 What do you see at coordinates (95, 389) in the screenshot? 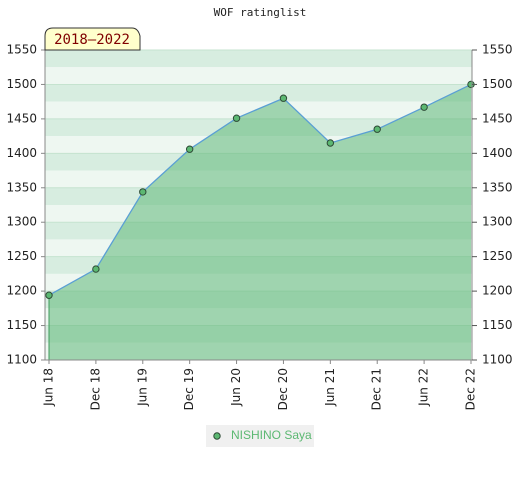
I see `x-tick-label: Dec 18` at bounding box center [95, 389].